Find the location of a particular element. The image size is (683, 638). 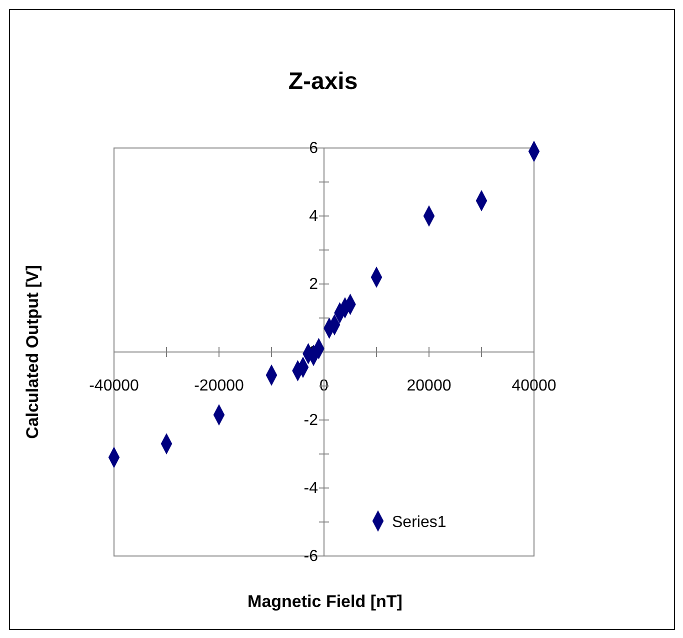

x-axis-title: Magnetic Field [nT] is located at coordinates (325, 601).